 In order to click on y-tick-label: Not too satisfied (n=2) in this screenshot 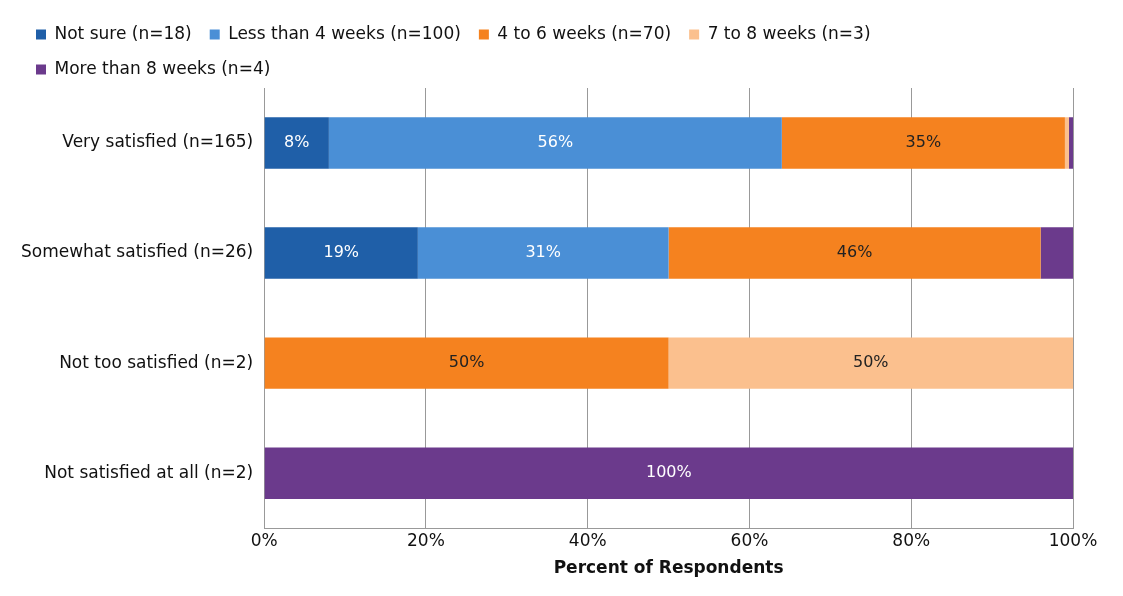, I will do `click(156, 361)`.